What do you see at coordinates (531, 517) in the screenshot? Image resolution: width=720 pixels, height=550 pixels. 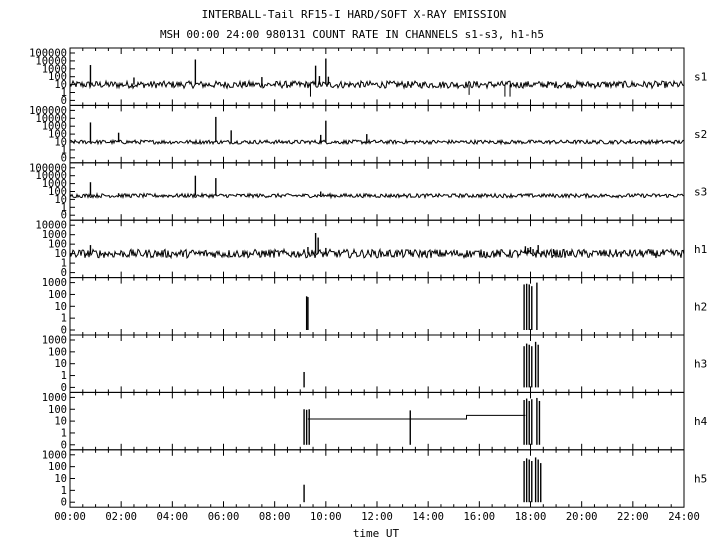 I see `x-tick-label: 18:00` at bounding box center [531, 517].